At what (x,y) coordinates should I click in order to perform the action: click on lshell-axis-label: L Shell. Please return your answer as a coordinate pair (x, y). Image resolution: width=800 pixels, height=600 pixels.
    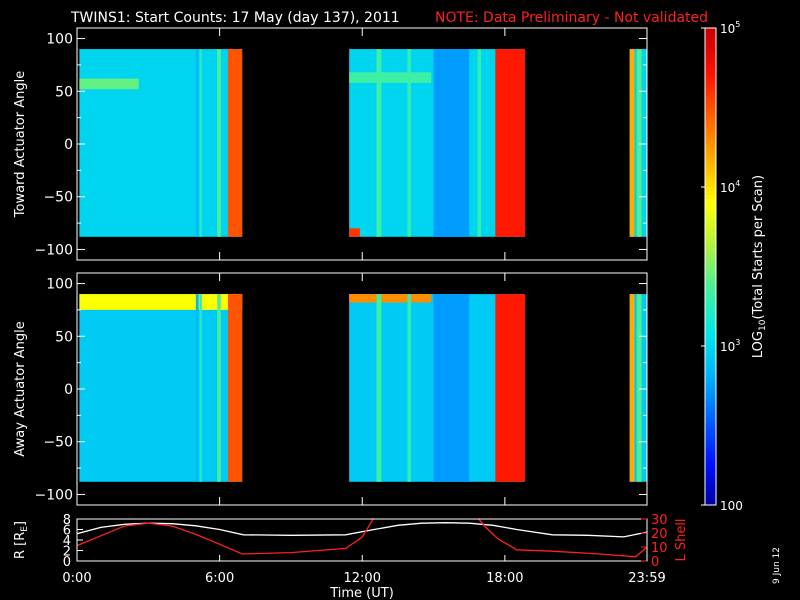
    Looking at the image, I should click on (681, 539).